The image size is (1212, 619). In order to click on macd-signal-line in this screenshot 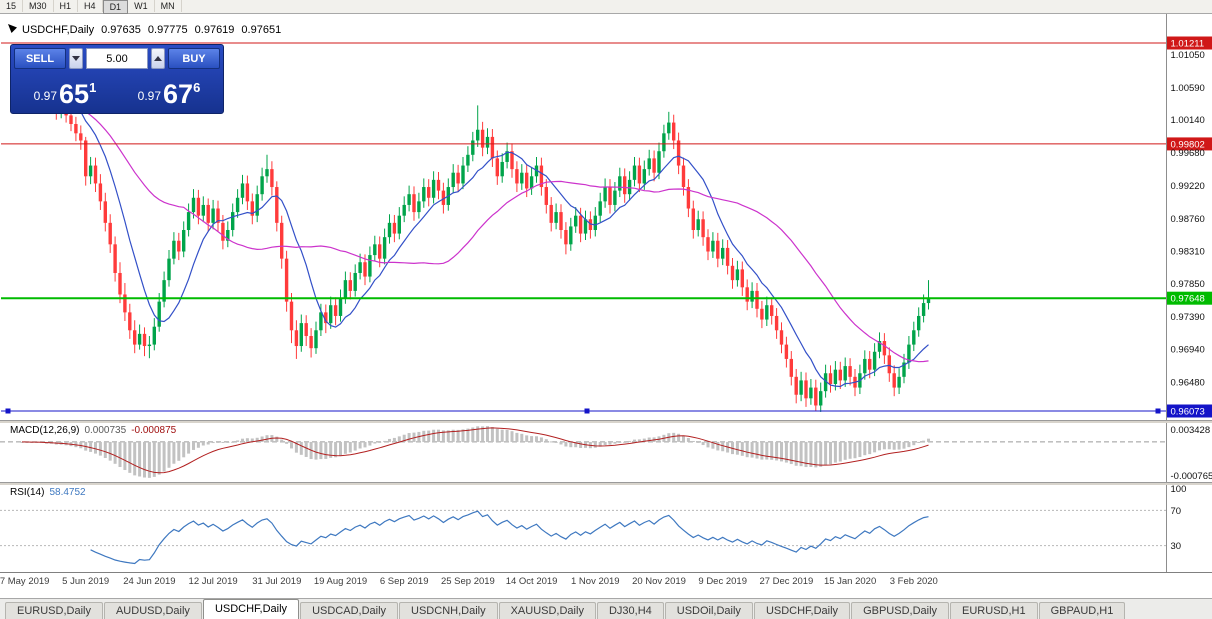, I will do `click(475, 450)`.